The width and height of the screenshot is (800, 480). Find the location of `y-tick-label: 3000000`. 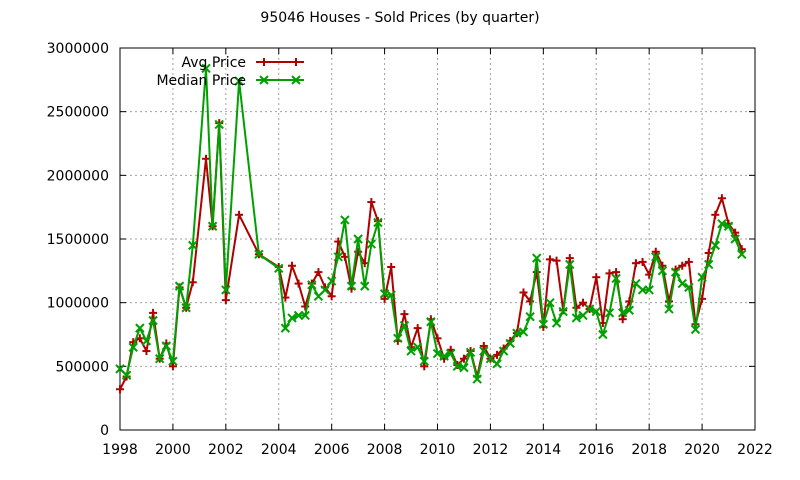

y-tick-label: 3000000 is located at coordinates (78, 49).